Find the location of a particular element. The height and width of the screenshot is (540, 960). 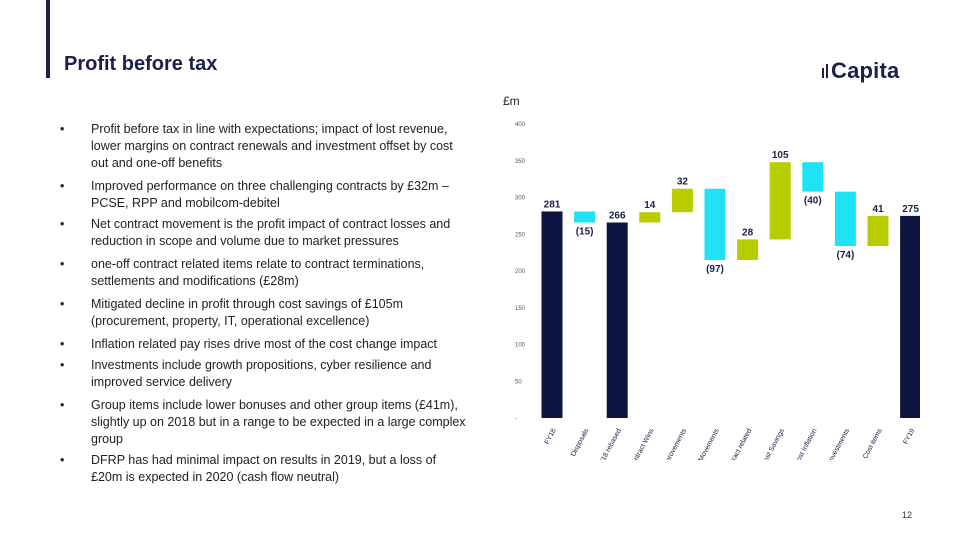

logo-text: Capita is located at coordinates (865, 70).